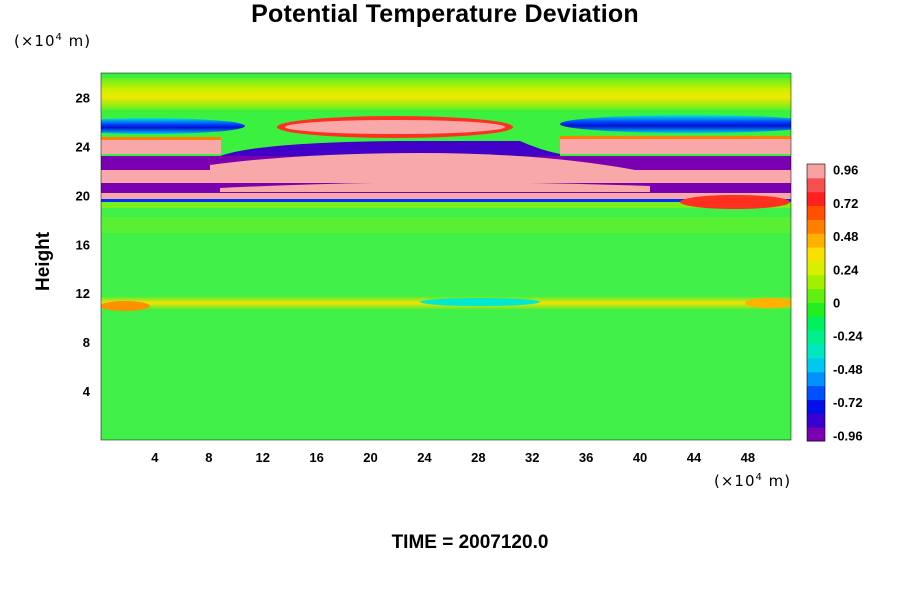 The width and height of the screenshot is (900, 600). I want to click on x-tick-label: 32, so click(532, 457).